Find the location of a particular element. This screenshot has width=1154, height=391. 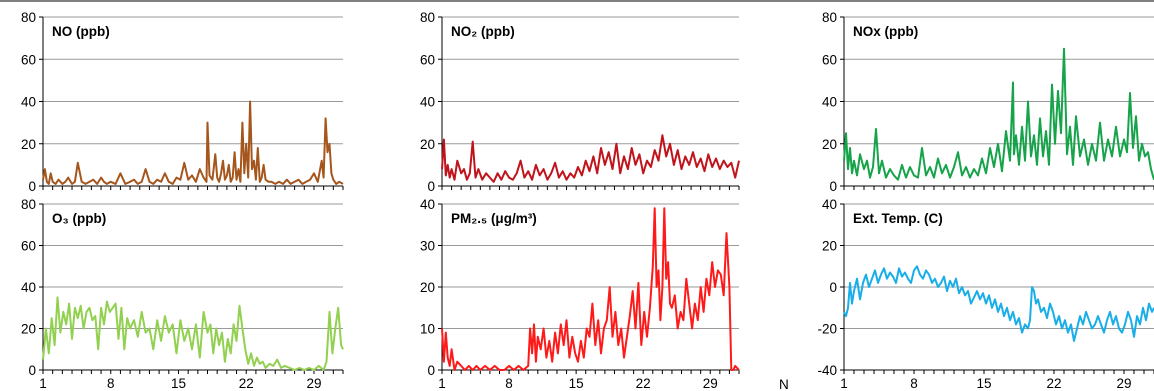

ytick-label-temp-2: 0 is located at coordinates (833, 287).